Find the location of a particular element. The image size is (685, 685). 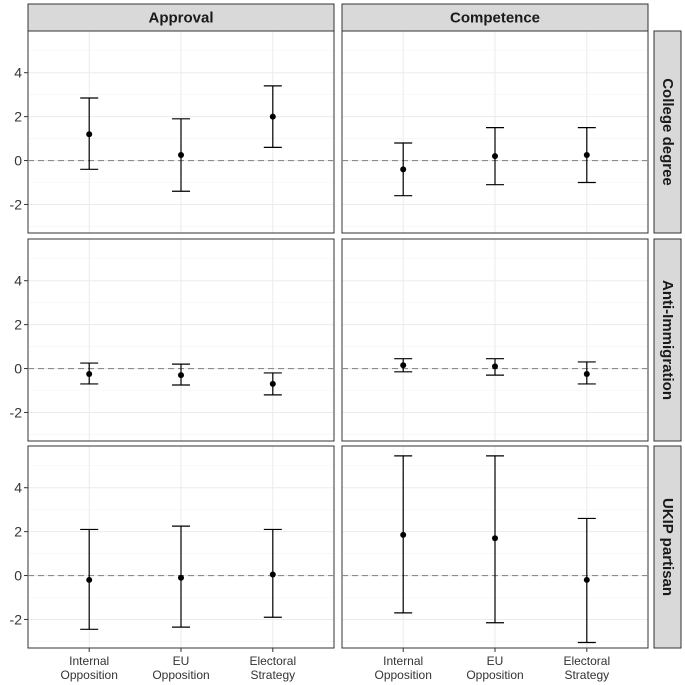

column-label: Competence is located at coordinates (495, 18).